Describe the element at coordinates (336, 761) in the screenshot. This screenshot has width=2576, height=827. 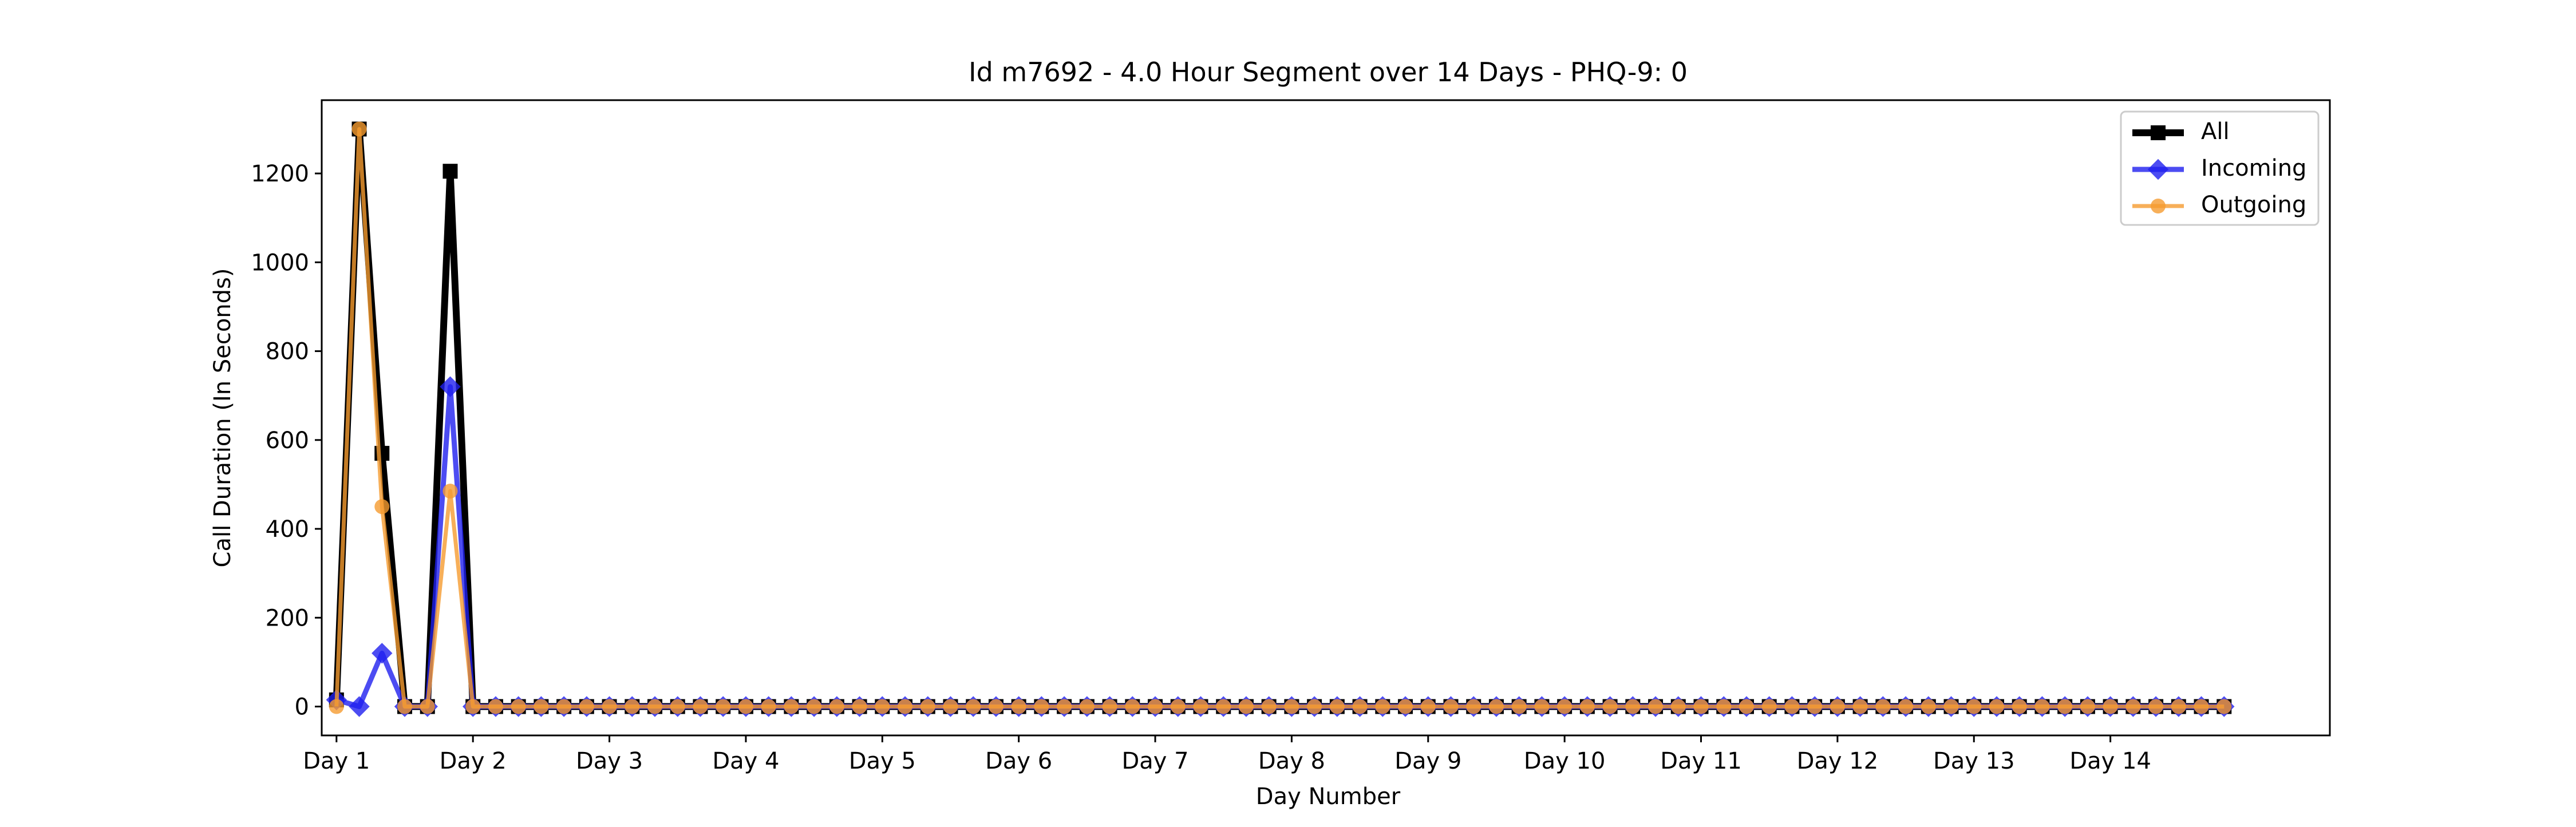
I see `x-tick-label: Day 1` at that location.